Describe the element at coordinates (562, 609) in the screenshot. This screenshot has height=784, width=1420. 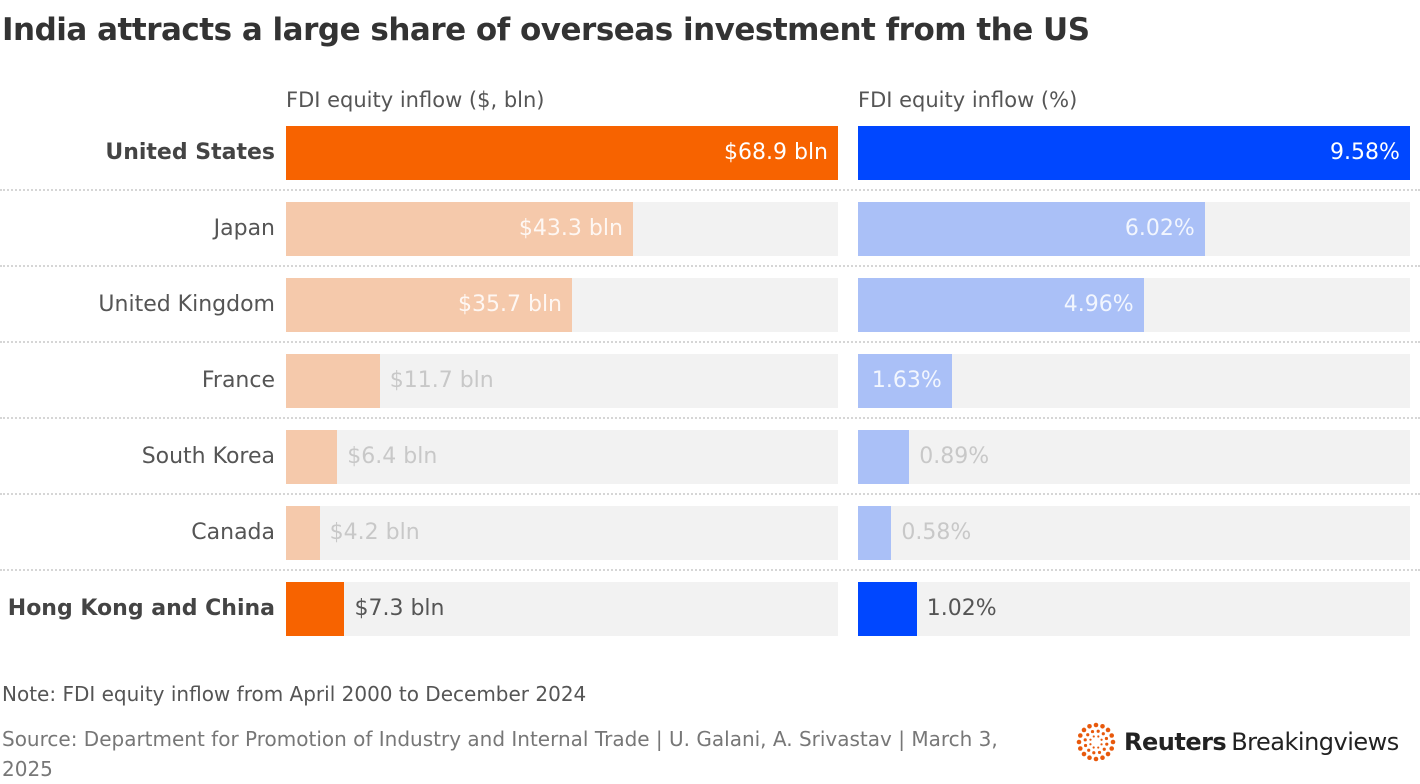
I see `bar-track: $7.3 bln` at that location.